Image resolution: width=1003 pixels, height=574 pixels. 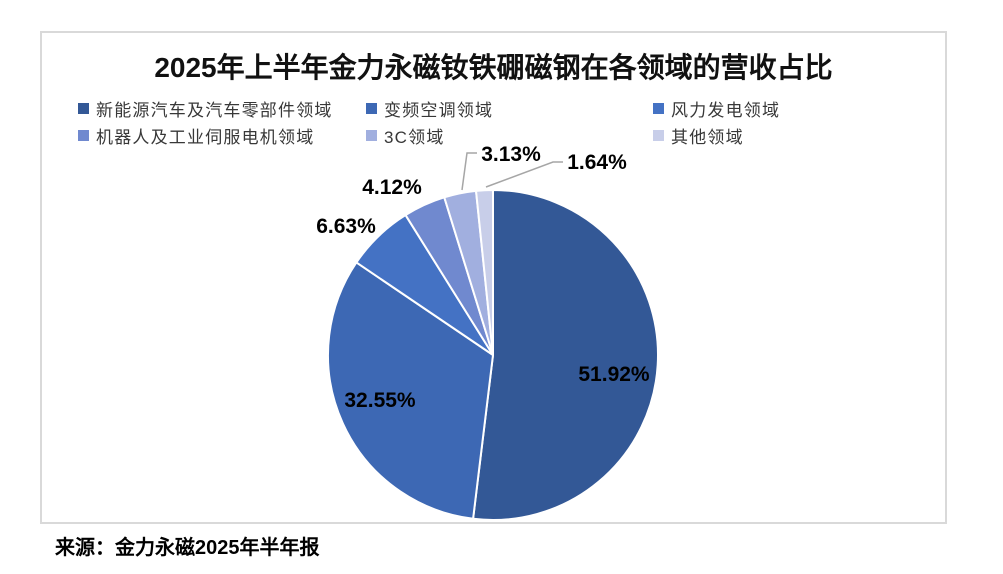 I want to click on legend-item: 新能源汽车及汽车零部件领域, so click(x=222, y=108).